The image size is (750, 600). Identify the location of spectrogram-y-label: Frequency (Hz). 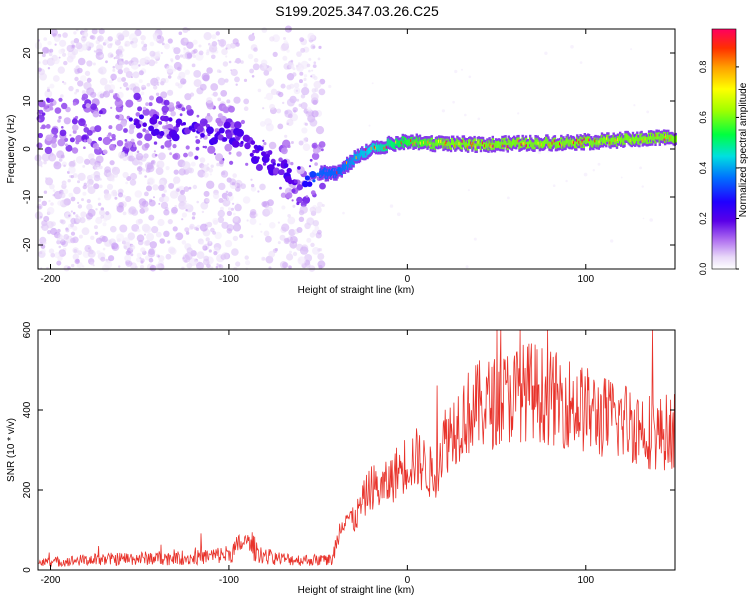
(11, 149).